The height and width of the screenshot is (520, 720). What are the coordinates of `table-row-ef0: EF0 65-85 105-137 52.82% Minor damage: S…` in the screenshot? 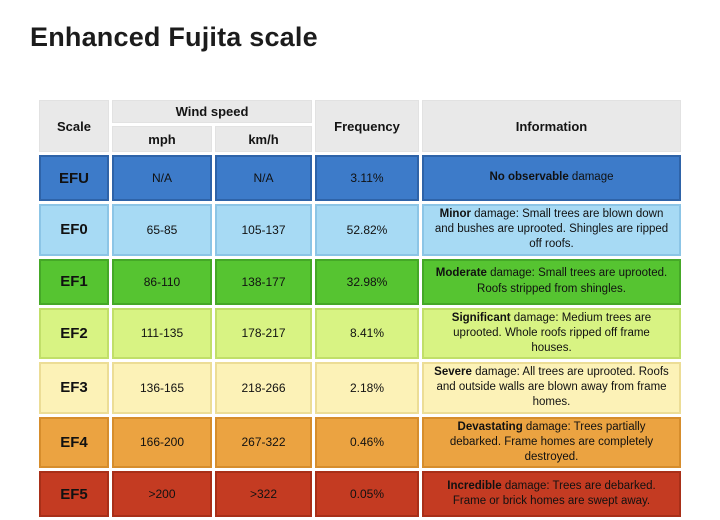 It's located at (360, 230).